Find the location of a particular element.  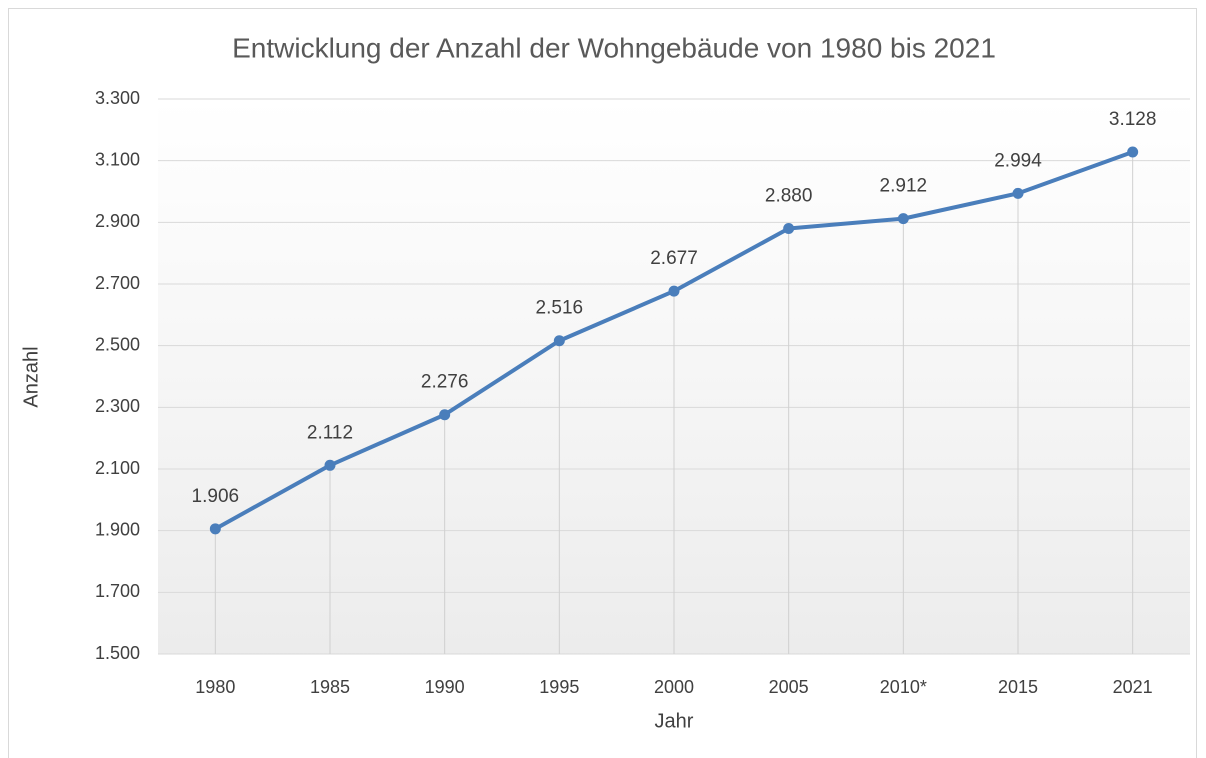

x-tick-label: 2021 is located at coordinates (1133, 687).